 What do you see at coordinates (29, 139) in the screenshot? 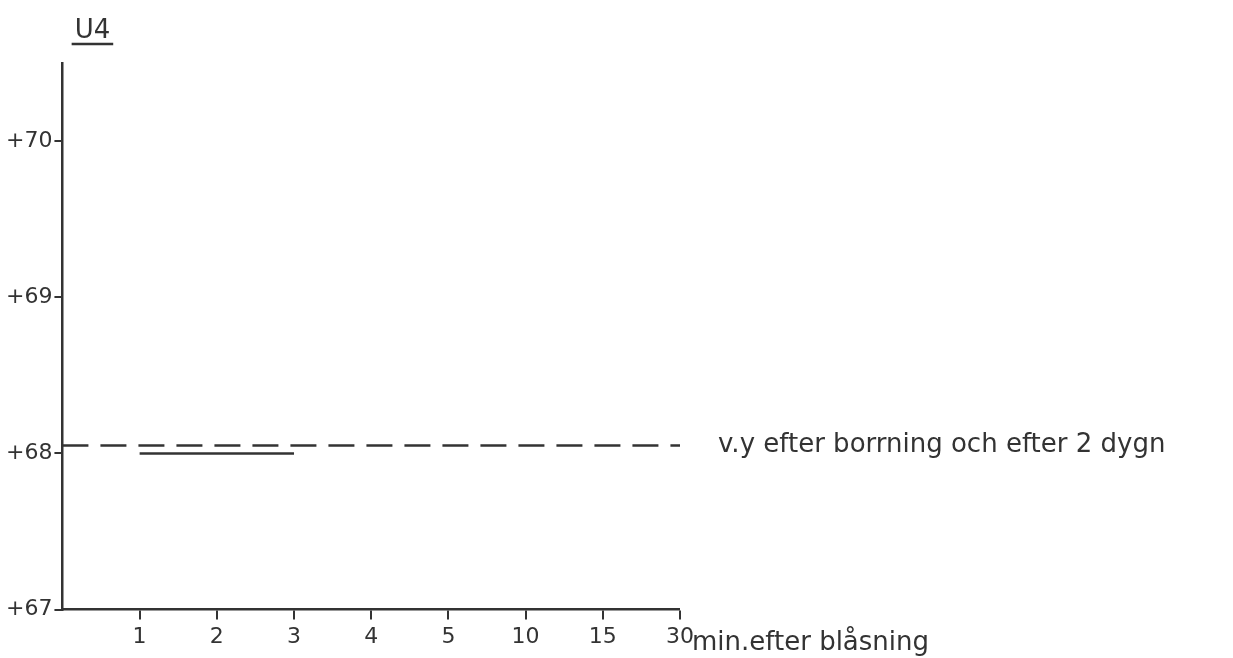
I see `y-tick-label: +70` at bounding box center [29, 139].